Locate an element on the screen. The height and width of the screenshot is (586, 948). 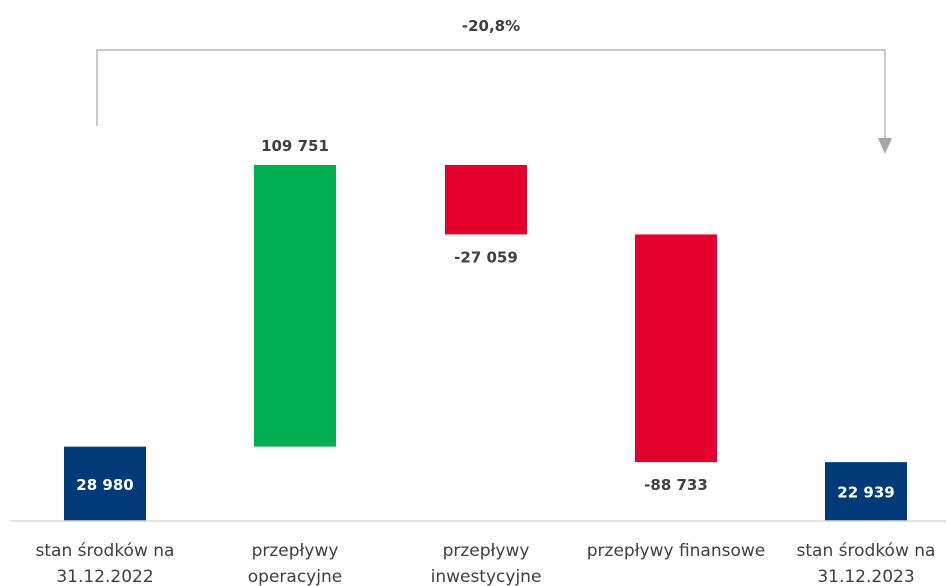
change-annotation: -20,8% is located at coordinates (491, 26).